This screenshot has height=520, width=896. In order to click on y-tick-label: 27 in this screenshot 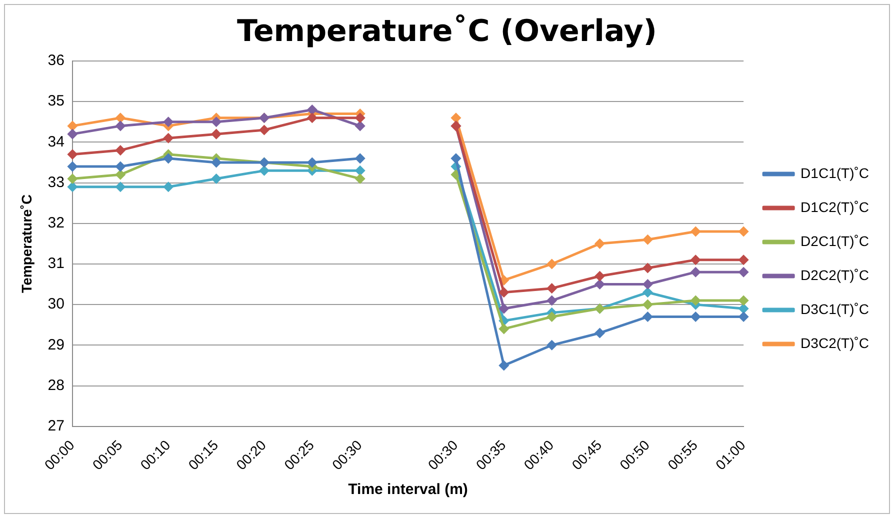, I will do `click(56, 425)`.